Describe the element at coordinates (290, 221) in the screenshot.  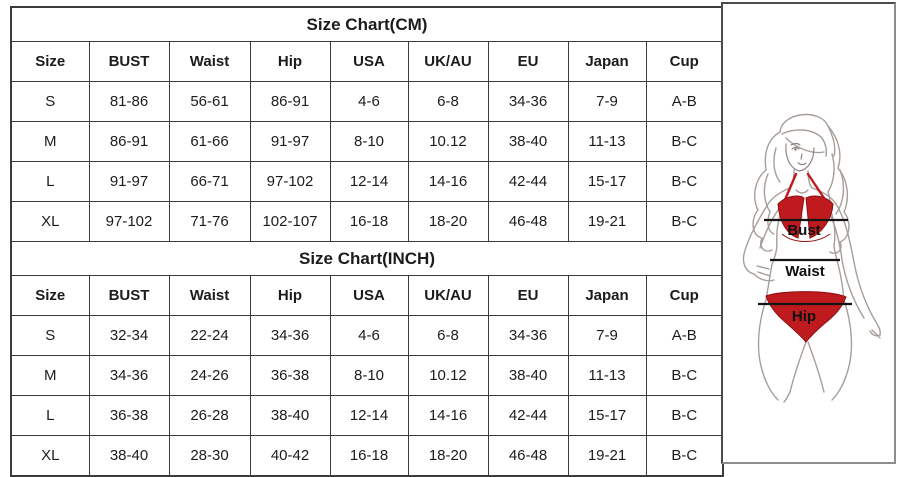
I see `value-cell: 102-107` at that location.